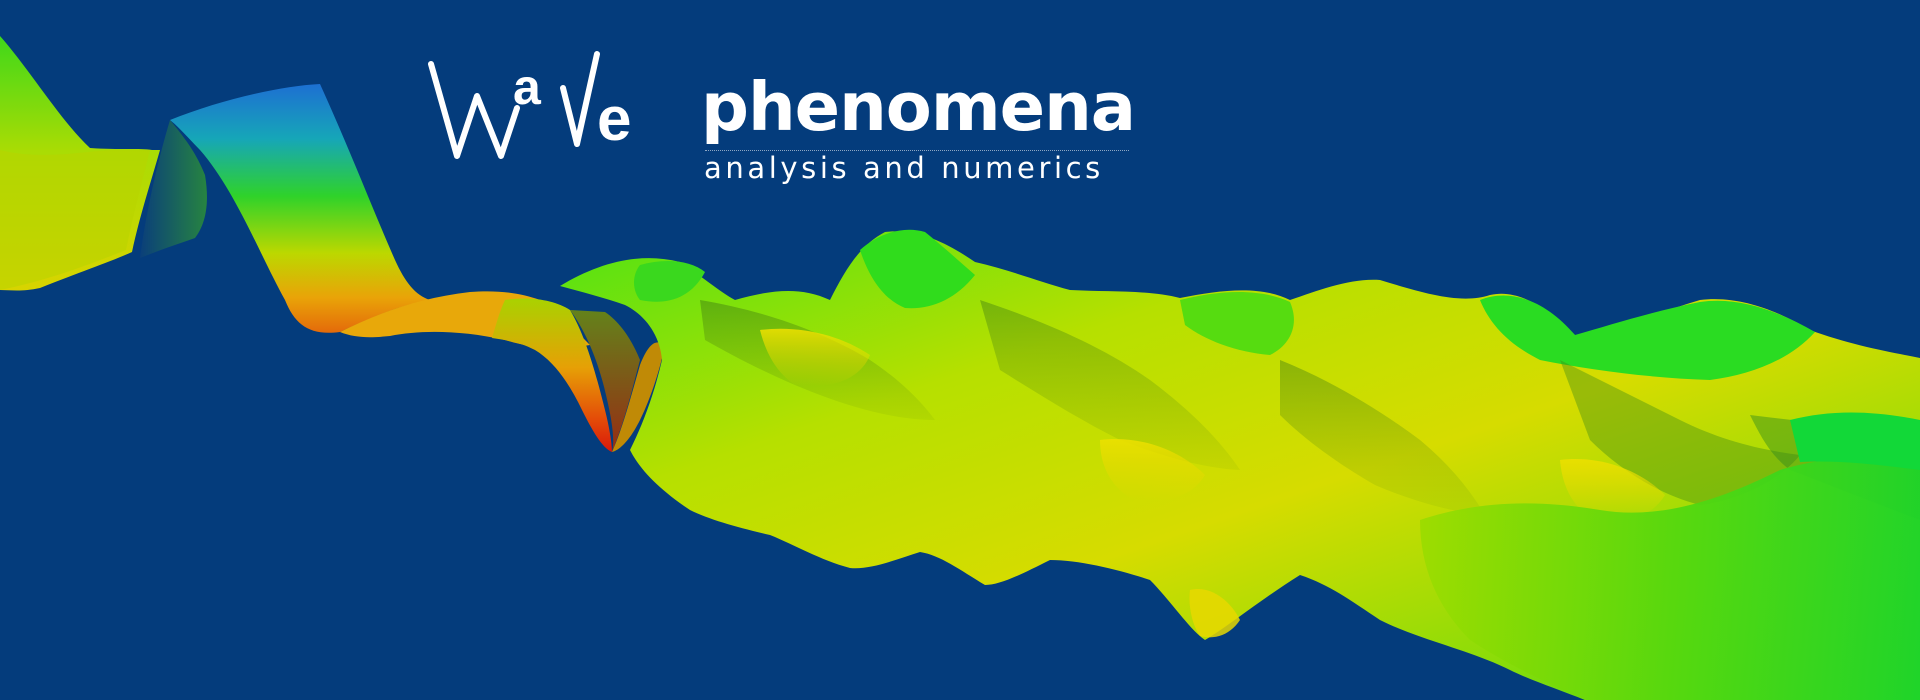 This screenshot has height=700, width=1920. I want to click on crest-mid, so click(1237, 323).